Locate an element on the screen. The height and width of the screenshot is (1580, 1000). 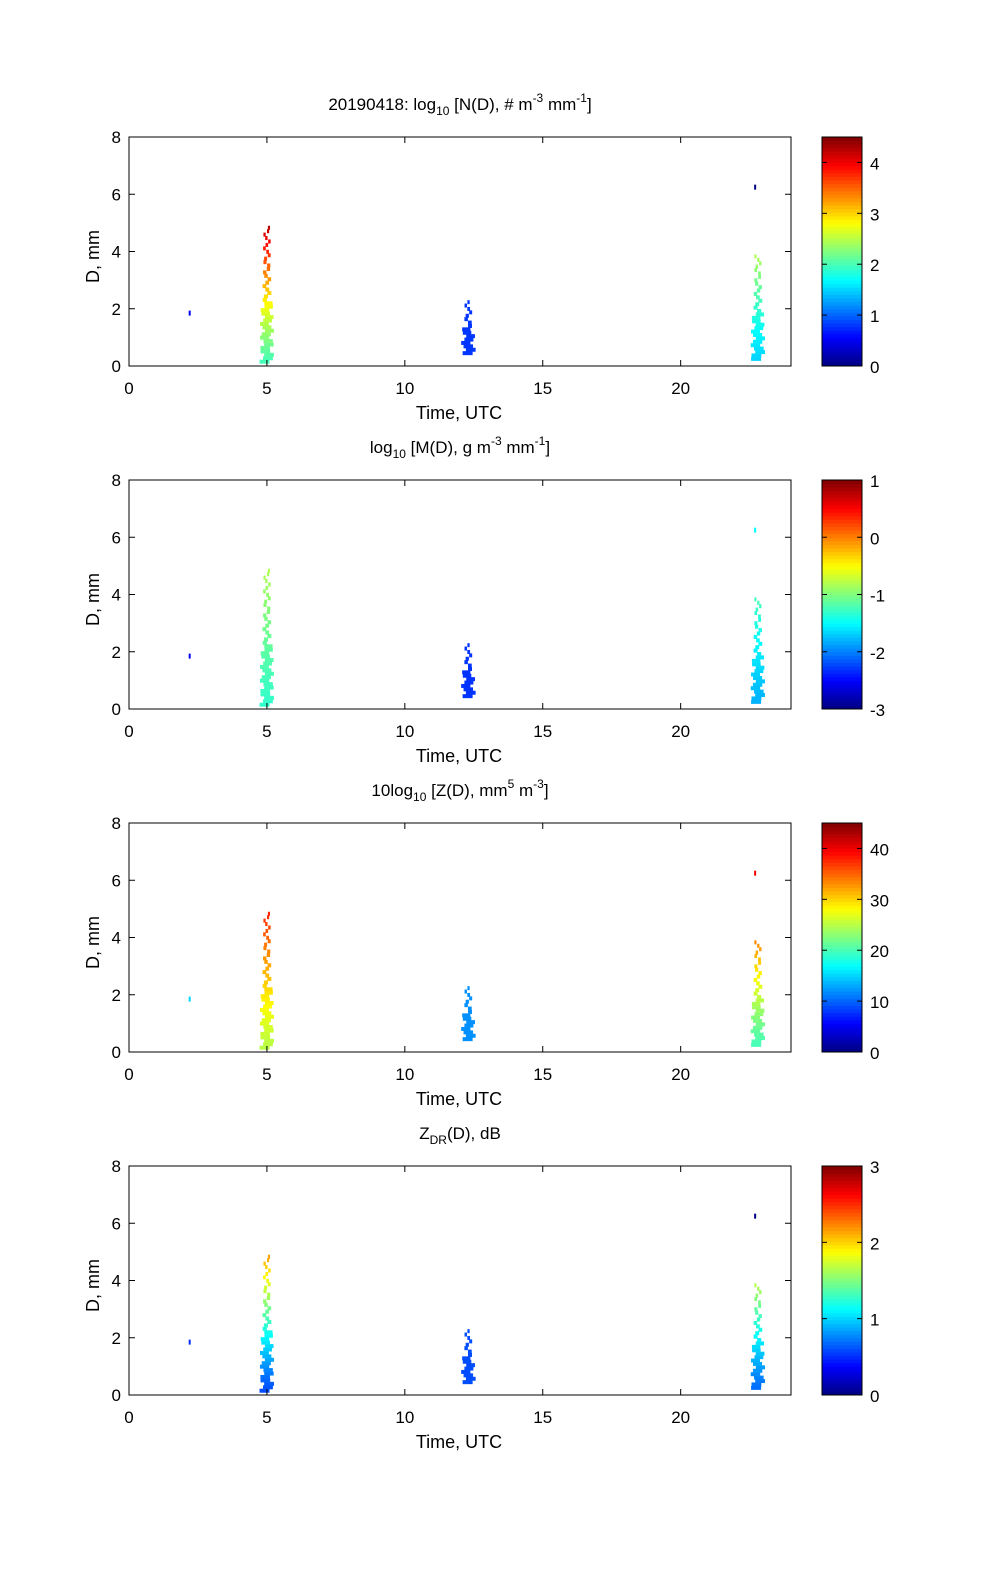
title-superscript: -1 is located at coordinates (581, 98).